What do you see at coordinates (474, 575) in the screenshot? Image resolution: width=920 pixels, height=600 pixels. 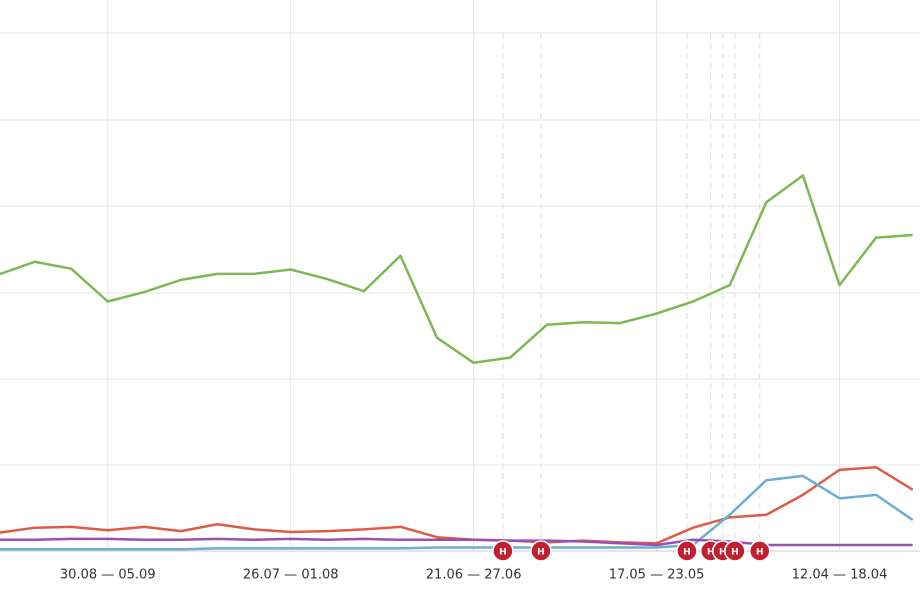 I see `x-tick-label: 21.06 — 27.06` at bounding box center [474, 575].